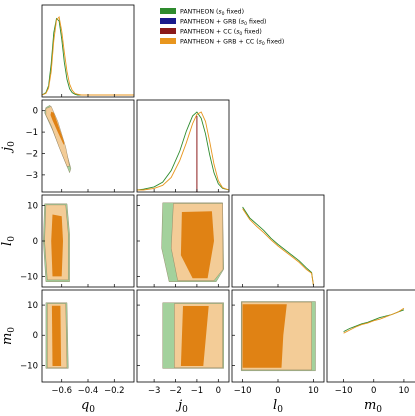 This screenshot has width=415, height=416. I want to click on y-axis-label-j_0: j0, so click(8, 147).